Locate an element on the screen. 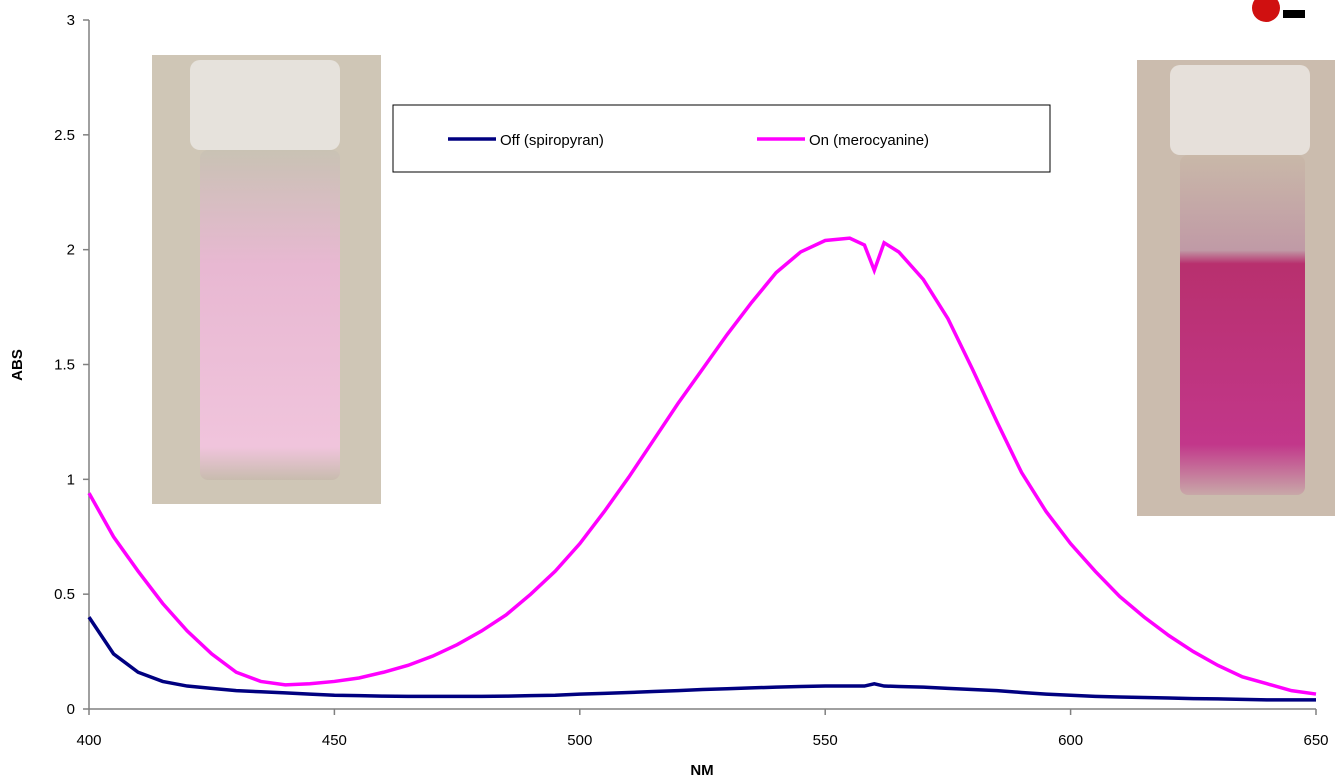 This screenshot has height=780, width=1335. x-tick-label: 550 is located at coordinates (825, 740).